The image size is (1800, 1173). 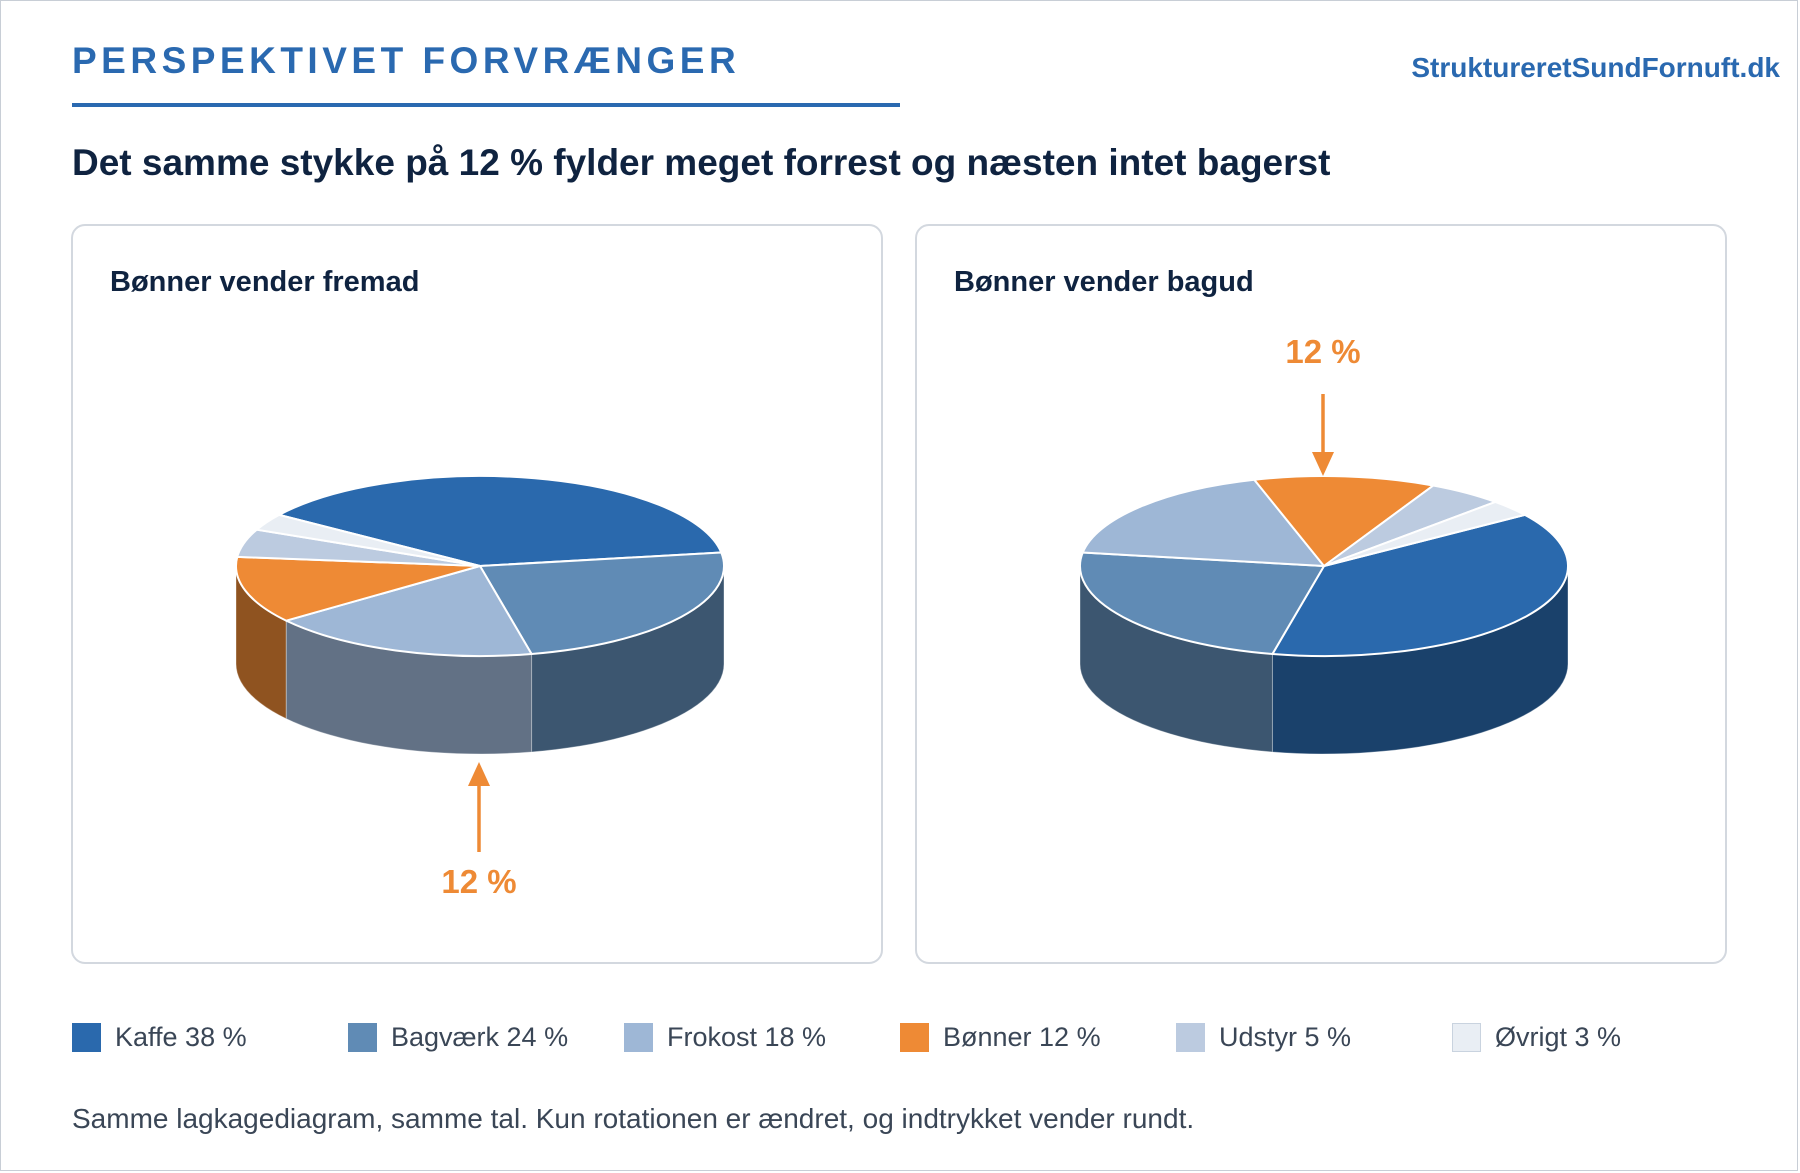 What do you see at coordinates (1558, 1037) in the screenshot?
I see `legend-label: Øvrigt 3 %` at bounding box center [1558, 1037].